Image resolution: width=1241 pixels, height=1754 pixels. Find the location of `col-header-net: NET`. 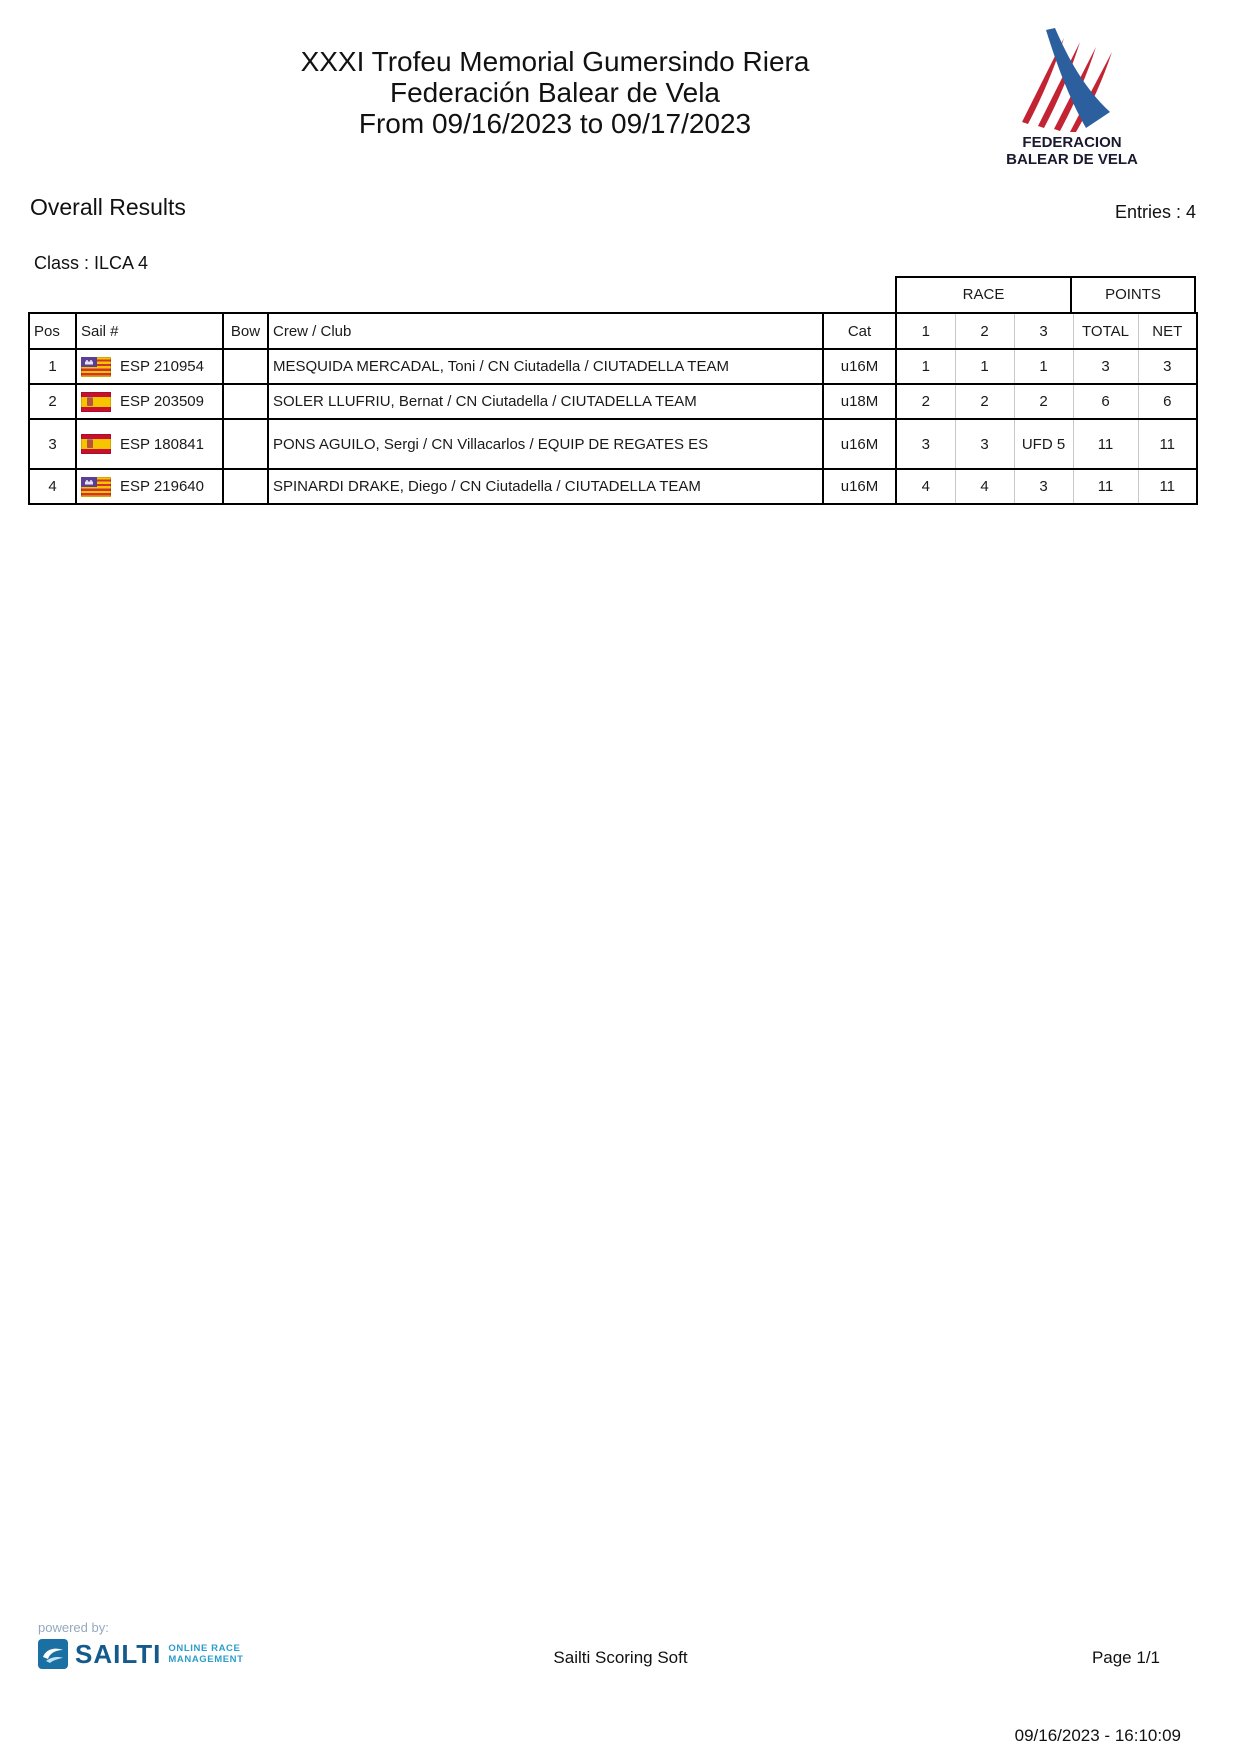

col-header-net: NET is located at coordinates (1167, 330).